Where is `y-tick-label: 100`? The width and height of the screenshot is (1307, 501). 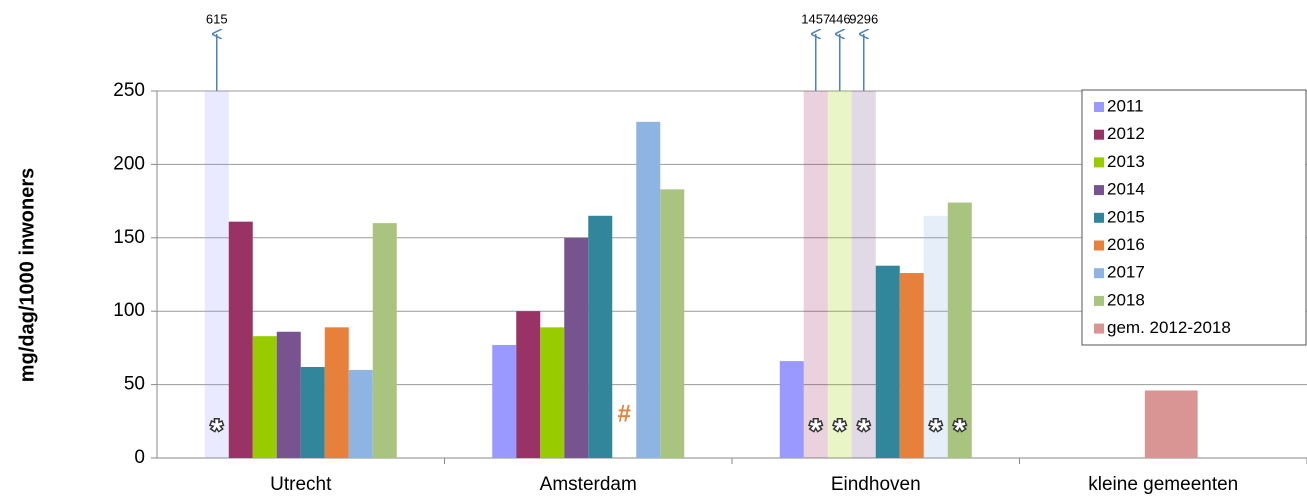 y-tick-label: 100 is located at coordinates (129, 310).